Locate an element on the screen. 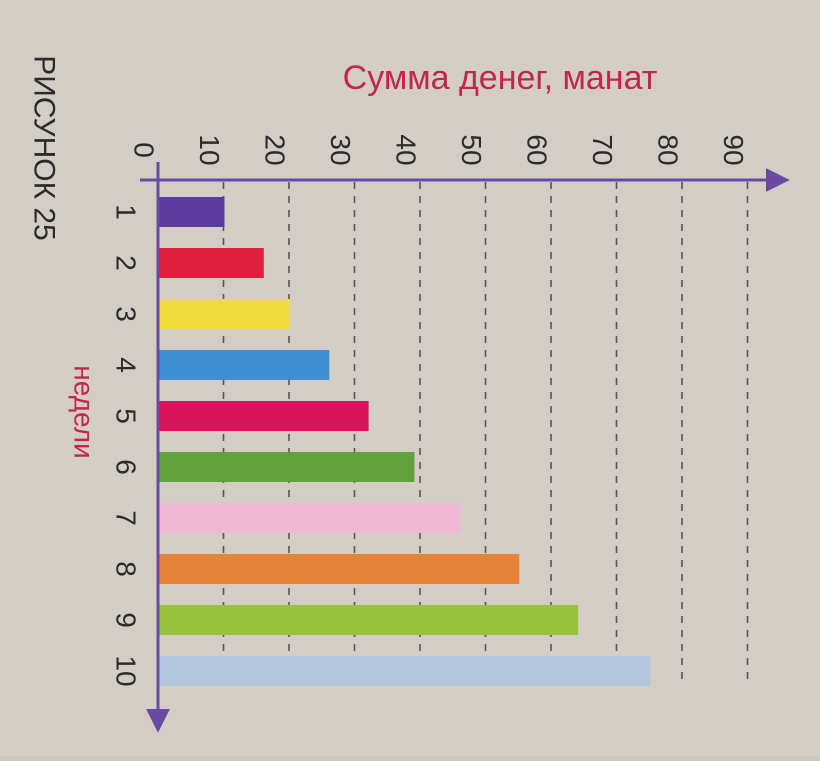 This screenshot has height=761, width=820. category-label-8: 8 is located at coordinates (126, 569).